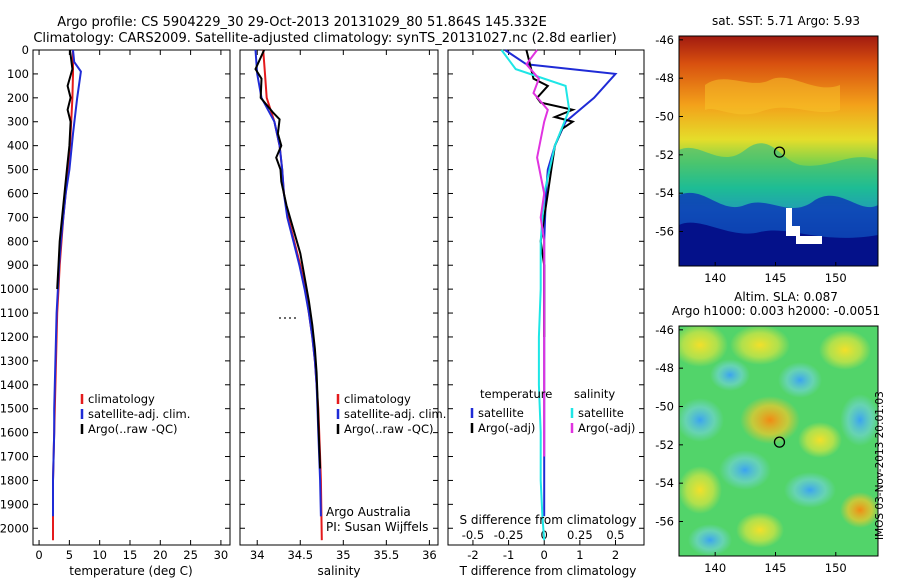 Image resolution: width=900 pixels, height=580 pixels. Describe the element at coordinates (14, 504) in the screenshot. I see `y-tick-label: 1900` at that location.